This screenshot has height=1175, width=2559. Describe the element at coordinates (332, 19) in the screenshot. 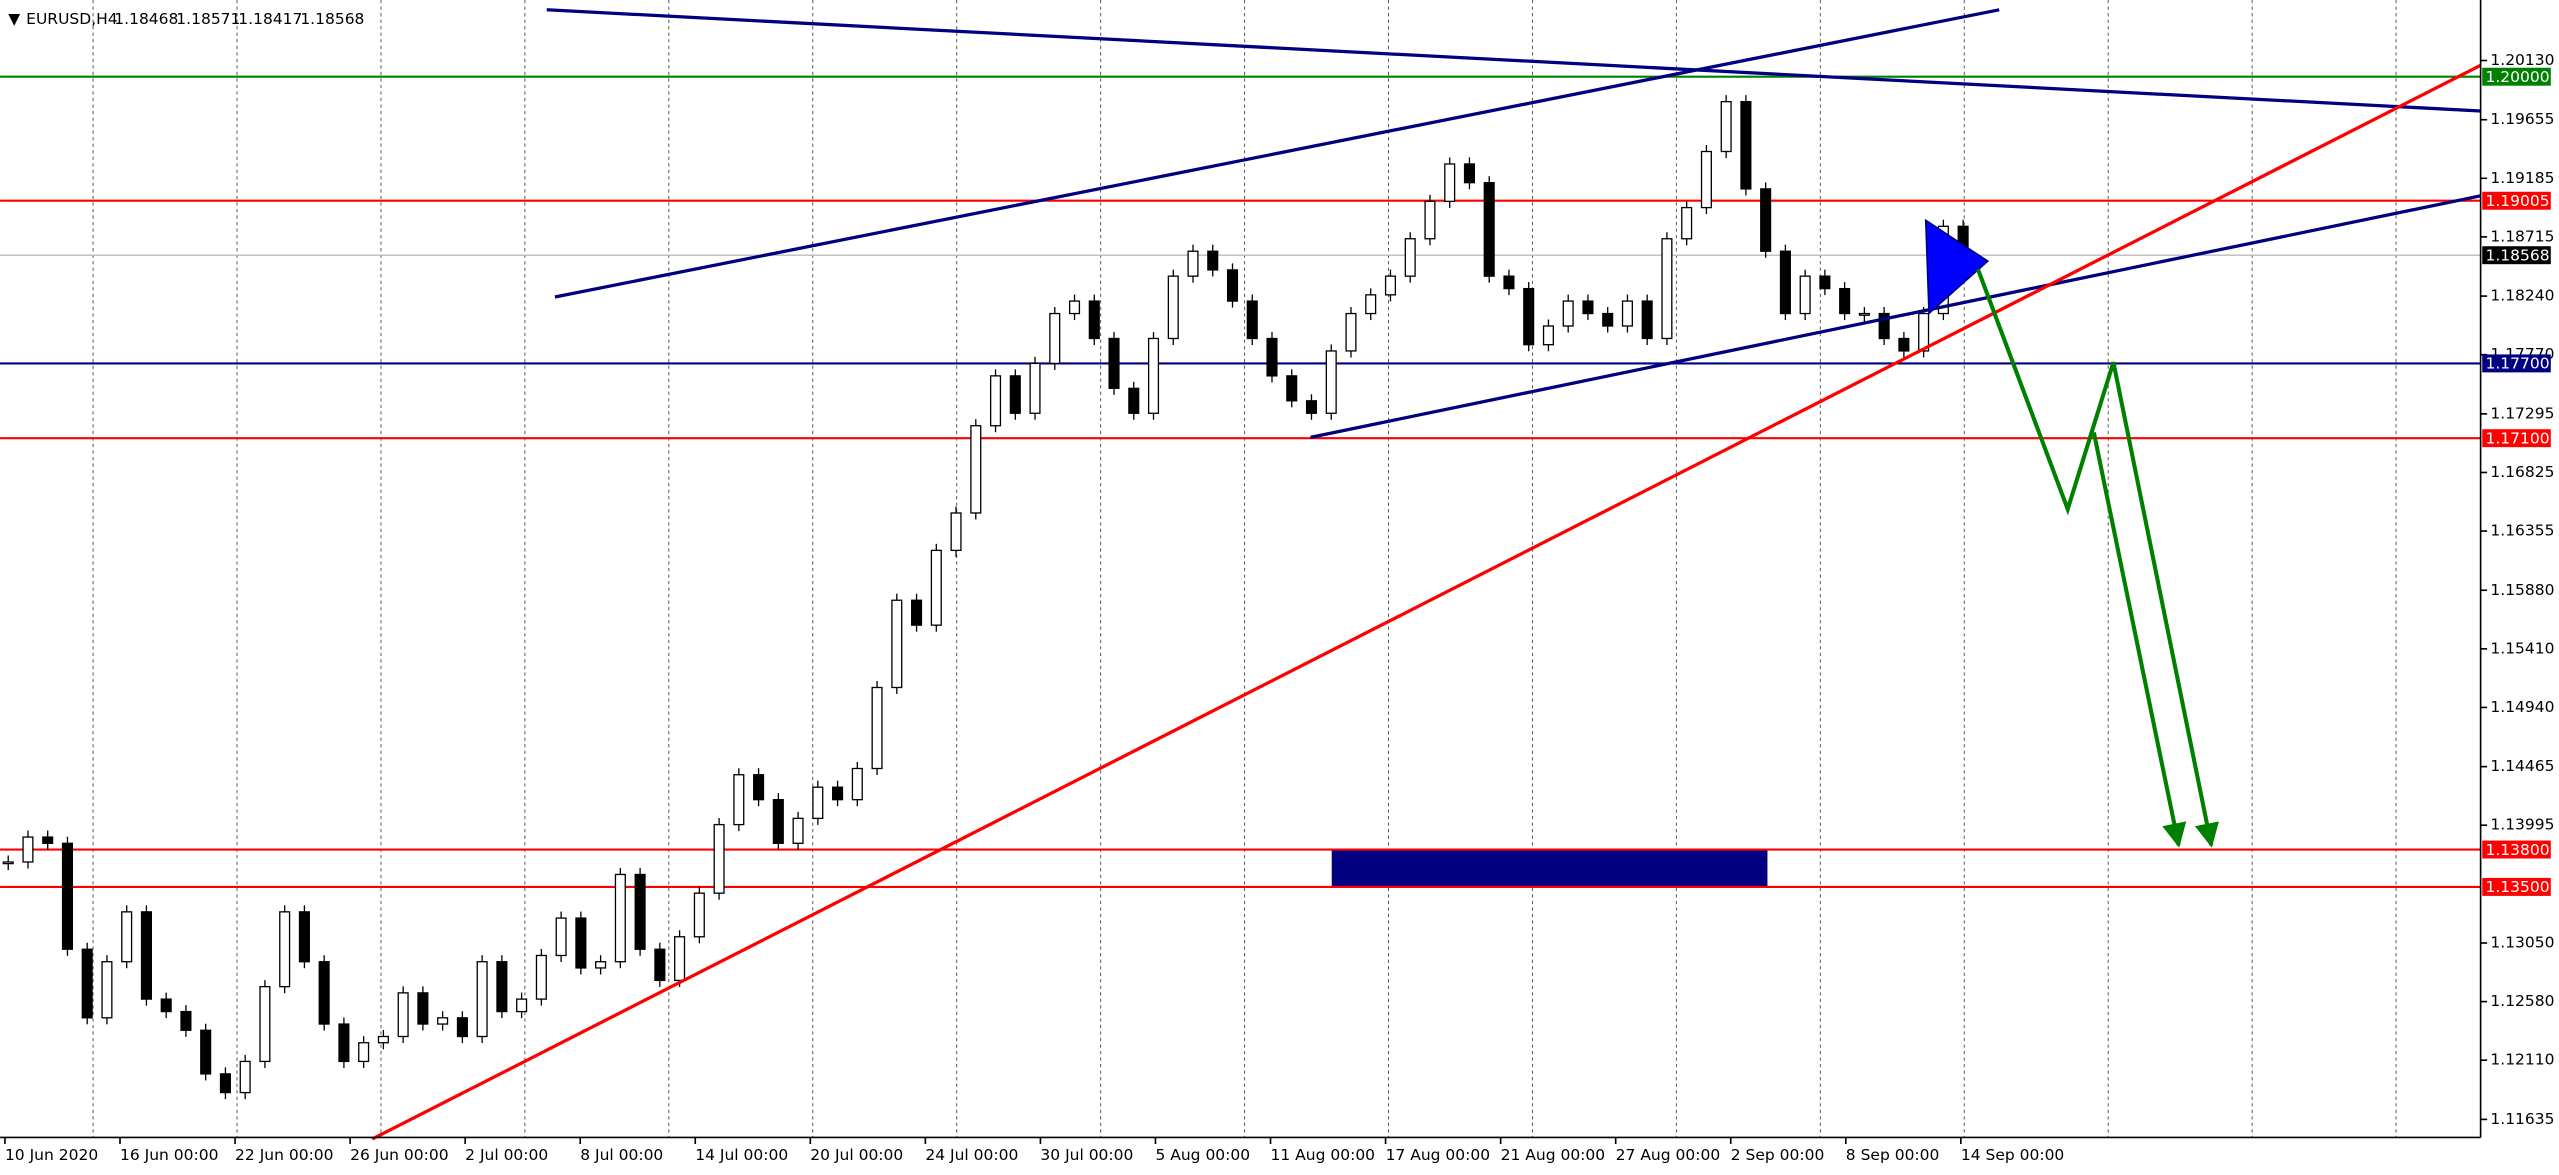

I see `ohlc-close: 1.18568` at that location.